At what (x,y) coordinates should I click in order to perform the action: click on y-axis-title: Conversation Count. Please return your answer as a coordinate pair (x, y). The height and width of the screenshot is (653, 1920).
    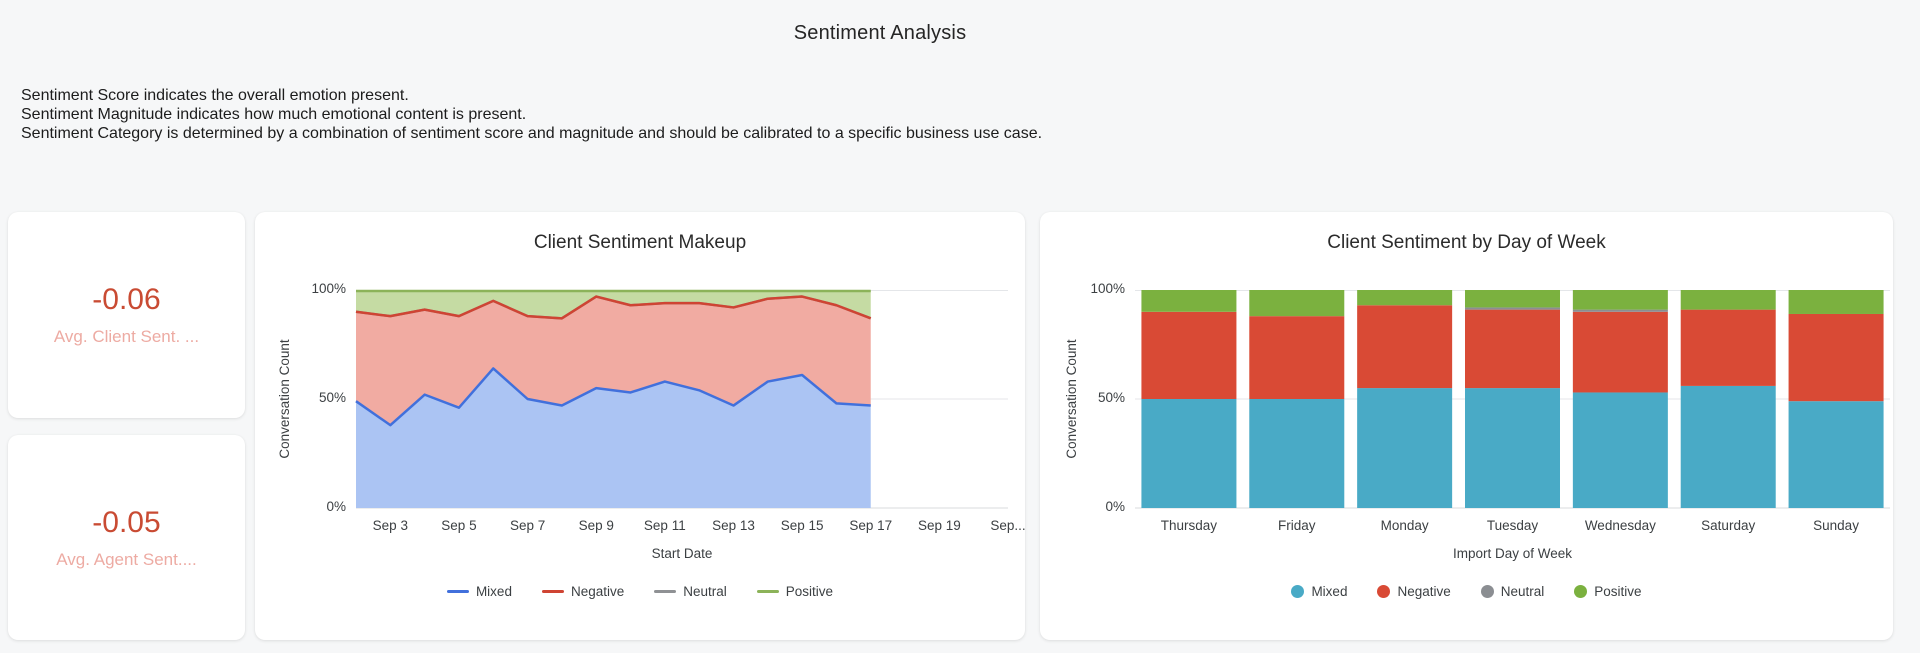
    Looking at the image, I should click on (284, 399).